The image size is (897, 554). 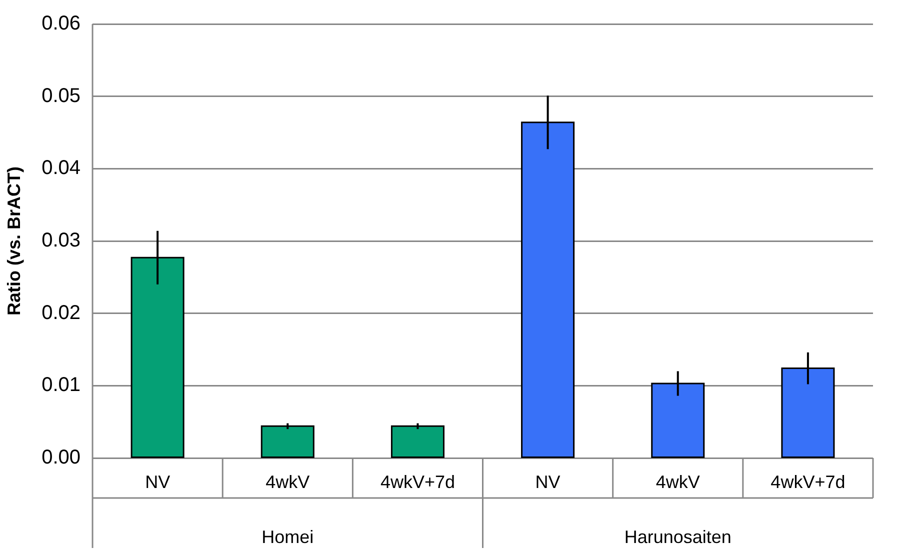 What do you see at coordinates (61, 457) in the screenshot?
I see `y-tick-label: 0.00` at bounding box center [61, 457].